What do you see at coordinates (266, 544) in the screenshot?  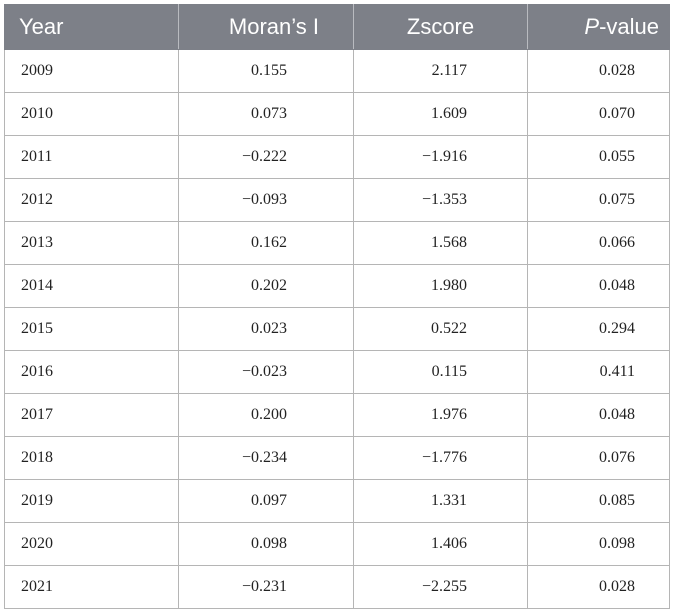 I see `morans-i-cell: 0.098` at bounding box center [266, 544].